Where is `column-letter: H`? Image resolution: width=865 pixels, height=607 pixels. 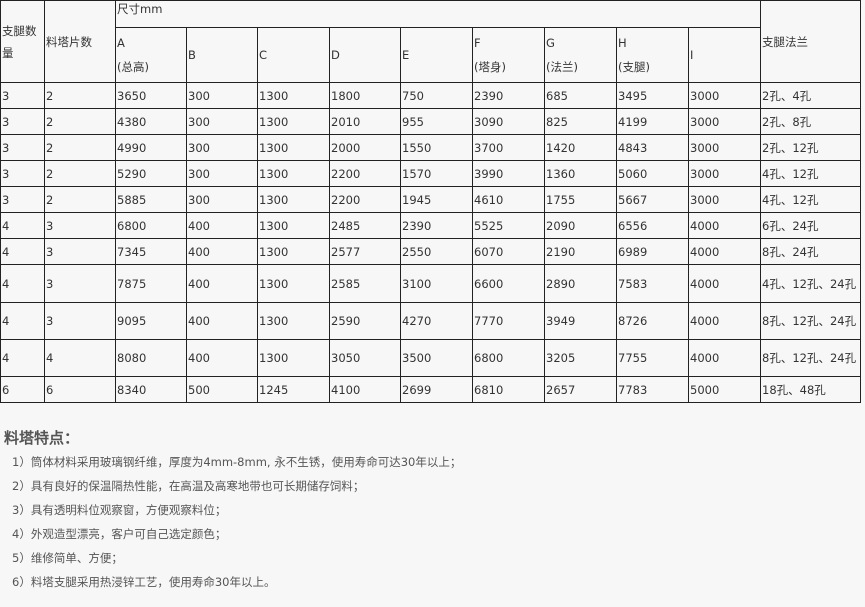 column-letter: H is located at coordinates (622, 43).